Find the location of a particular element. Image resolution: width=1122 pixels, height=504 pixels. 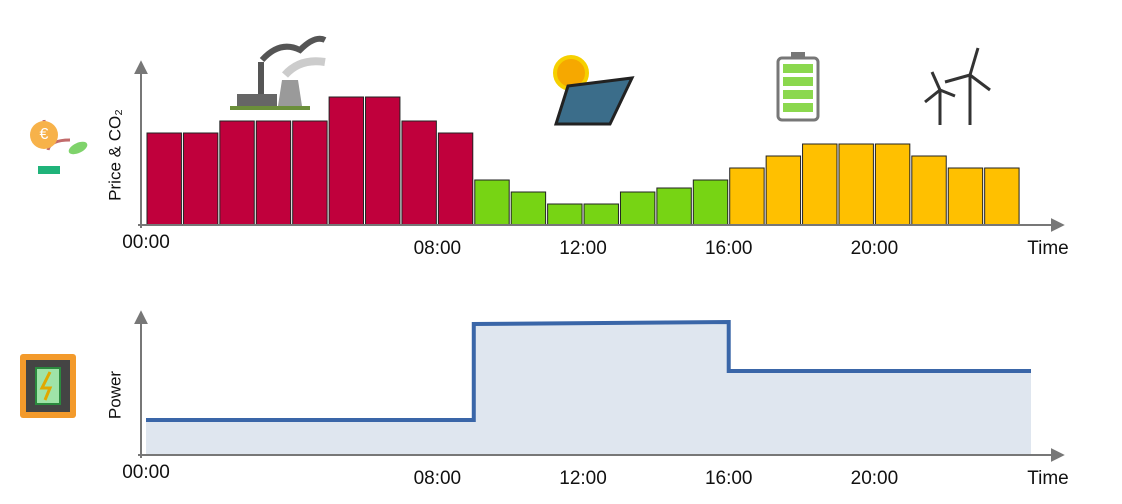

chip-icon is located at coordinates (48, 386).